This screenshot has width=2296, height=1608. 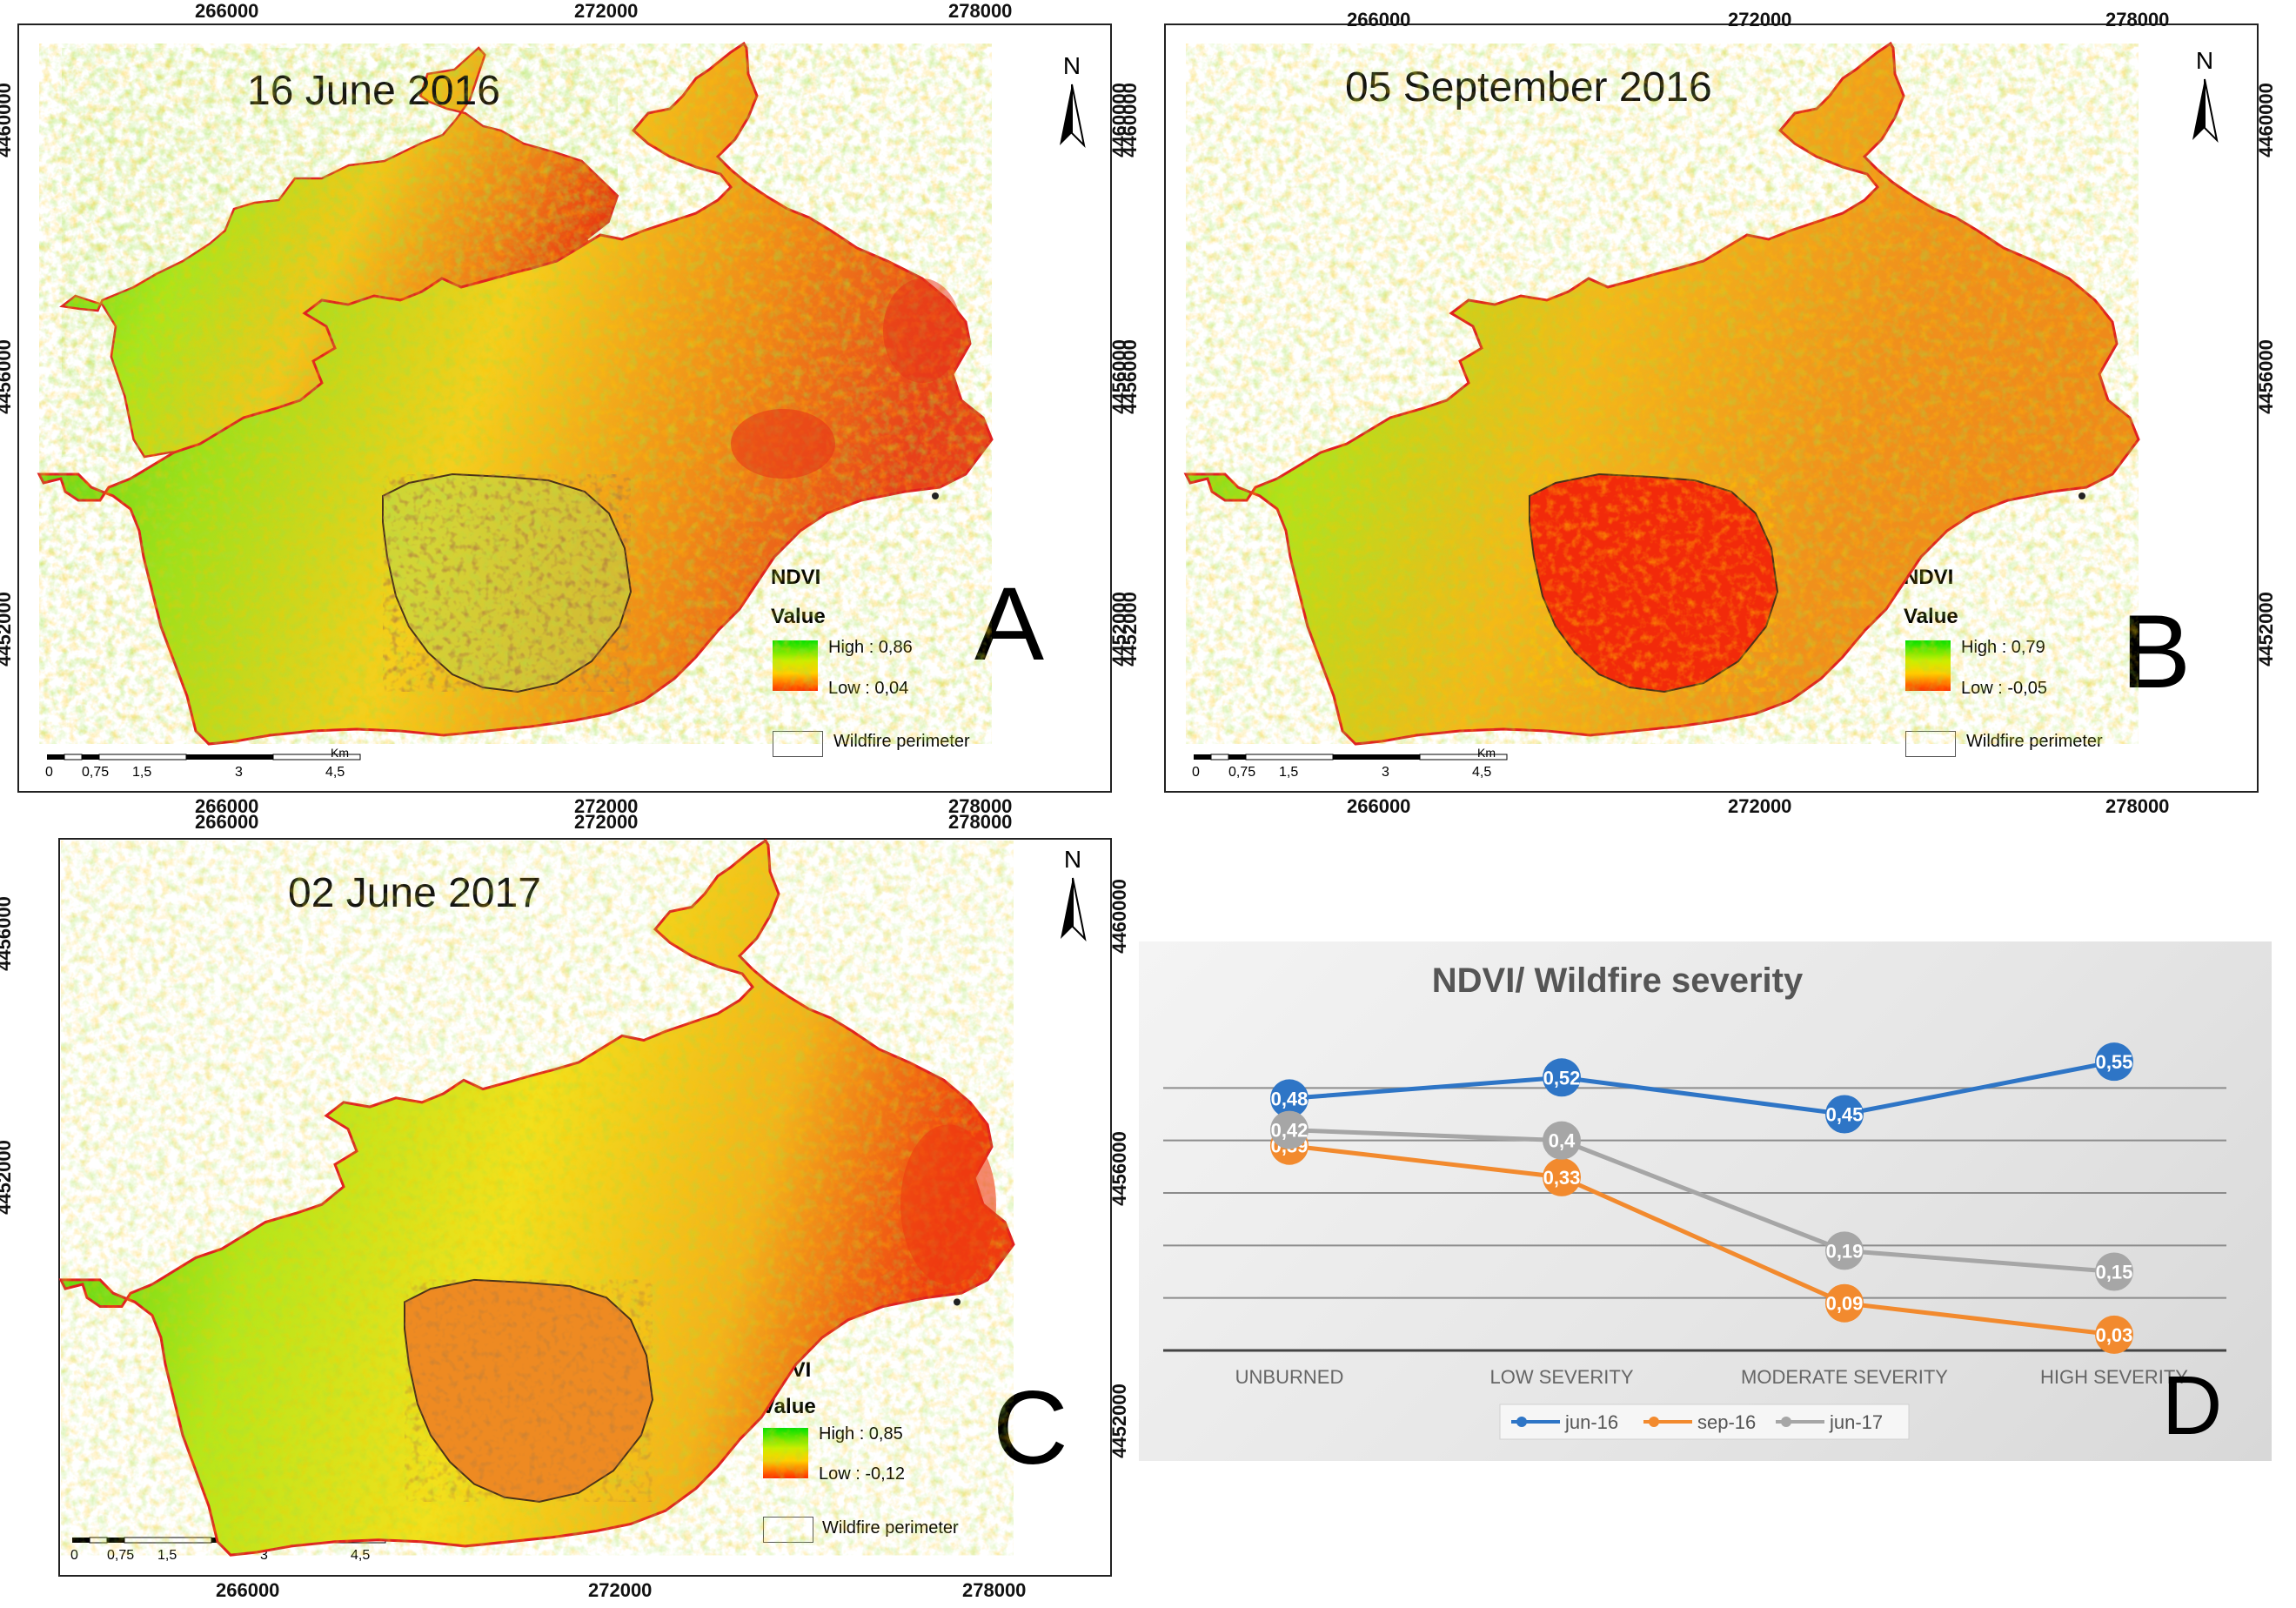 I want to click on map-title-c: 02 June 2017, so click(x=414, y=893).